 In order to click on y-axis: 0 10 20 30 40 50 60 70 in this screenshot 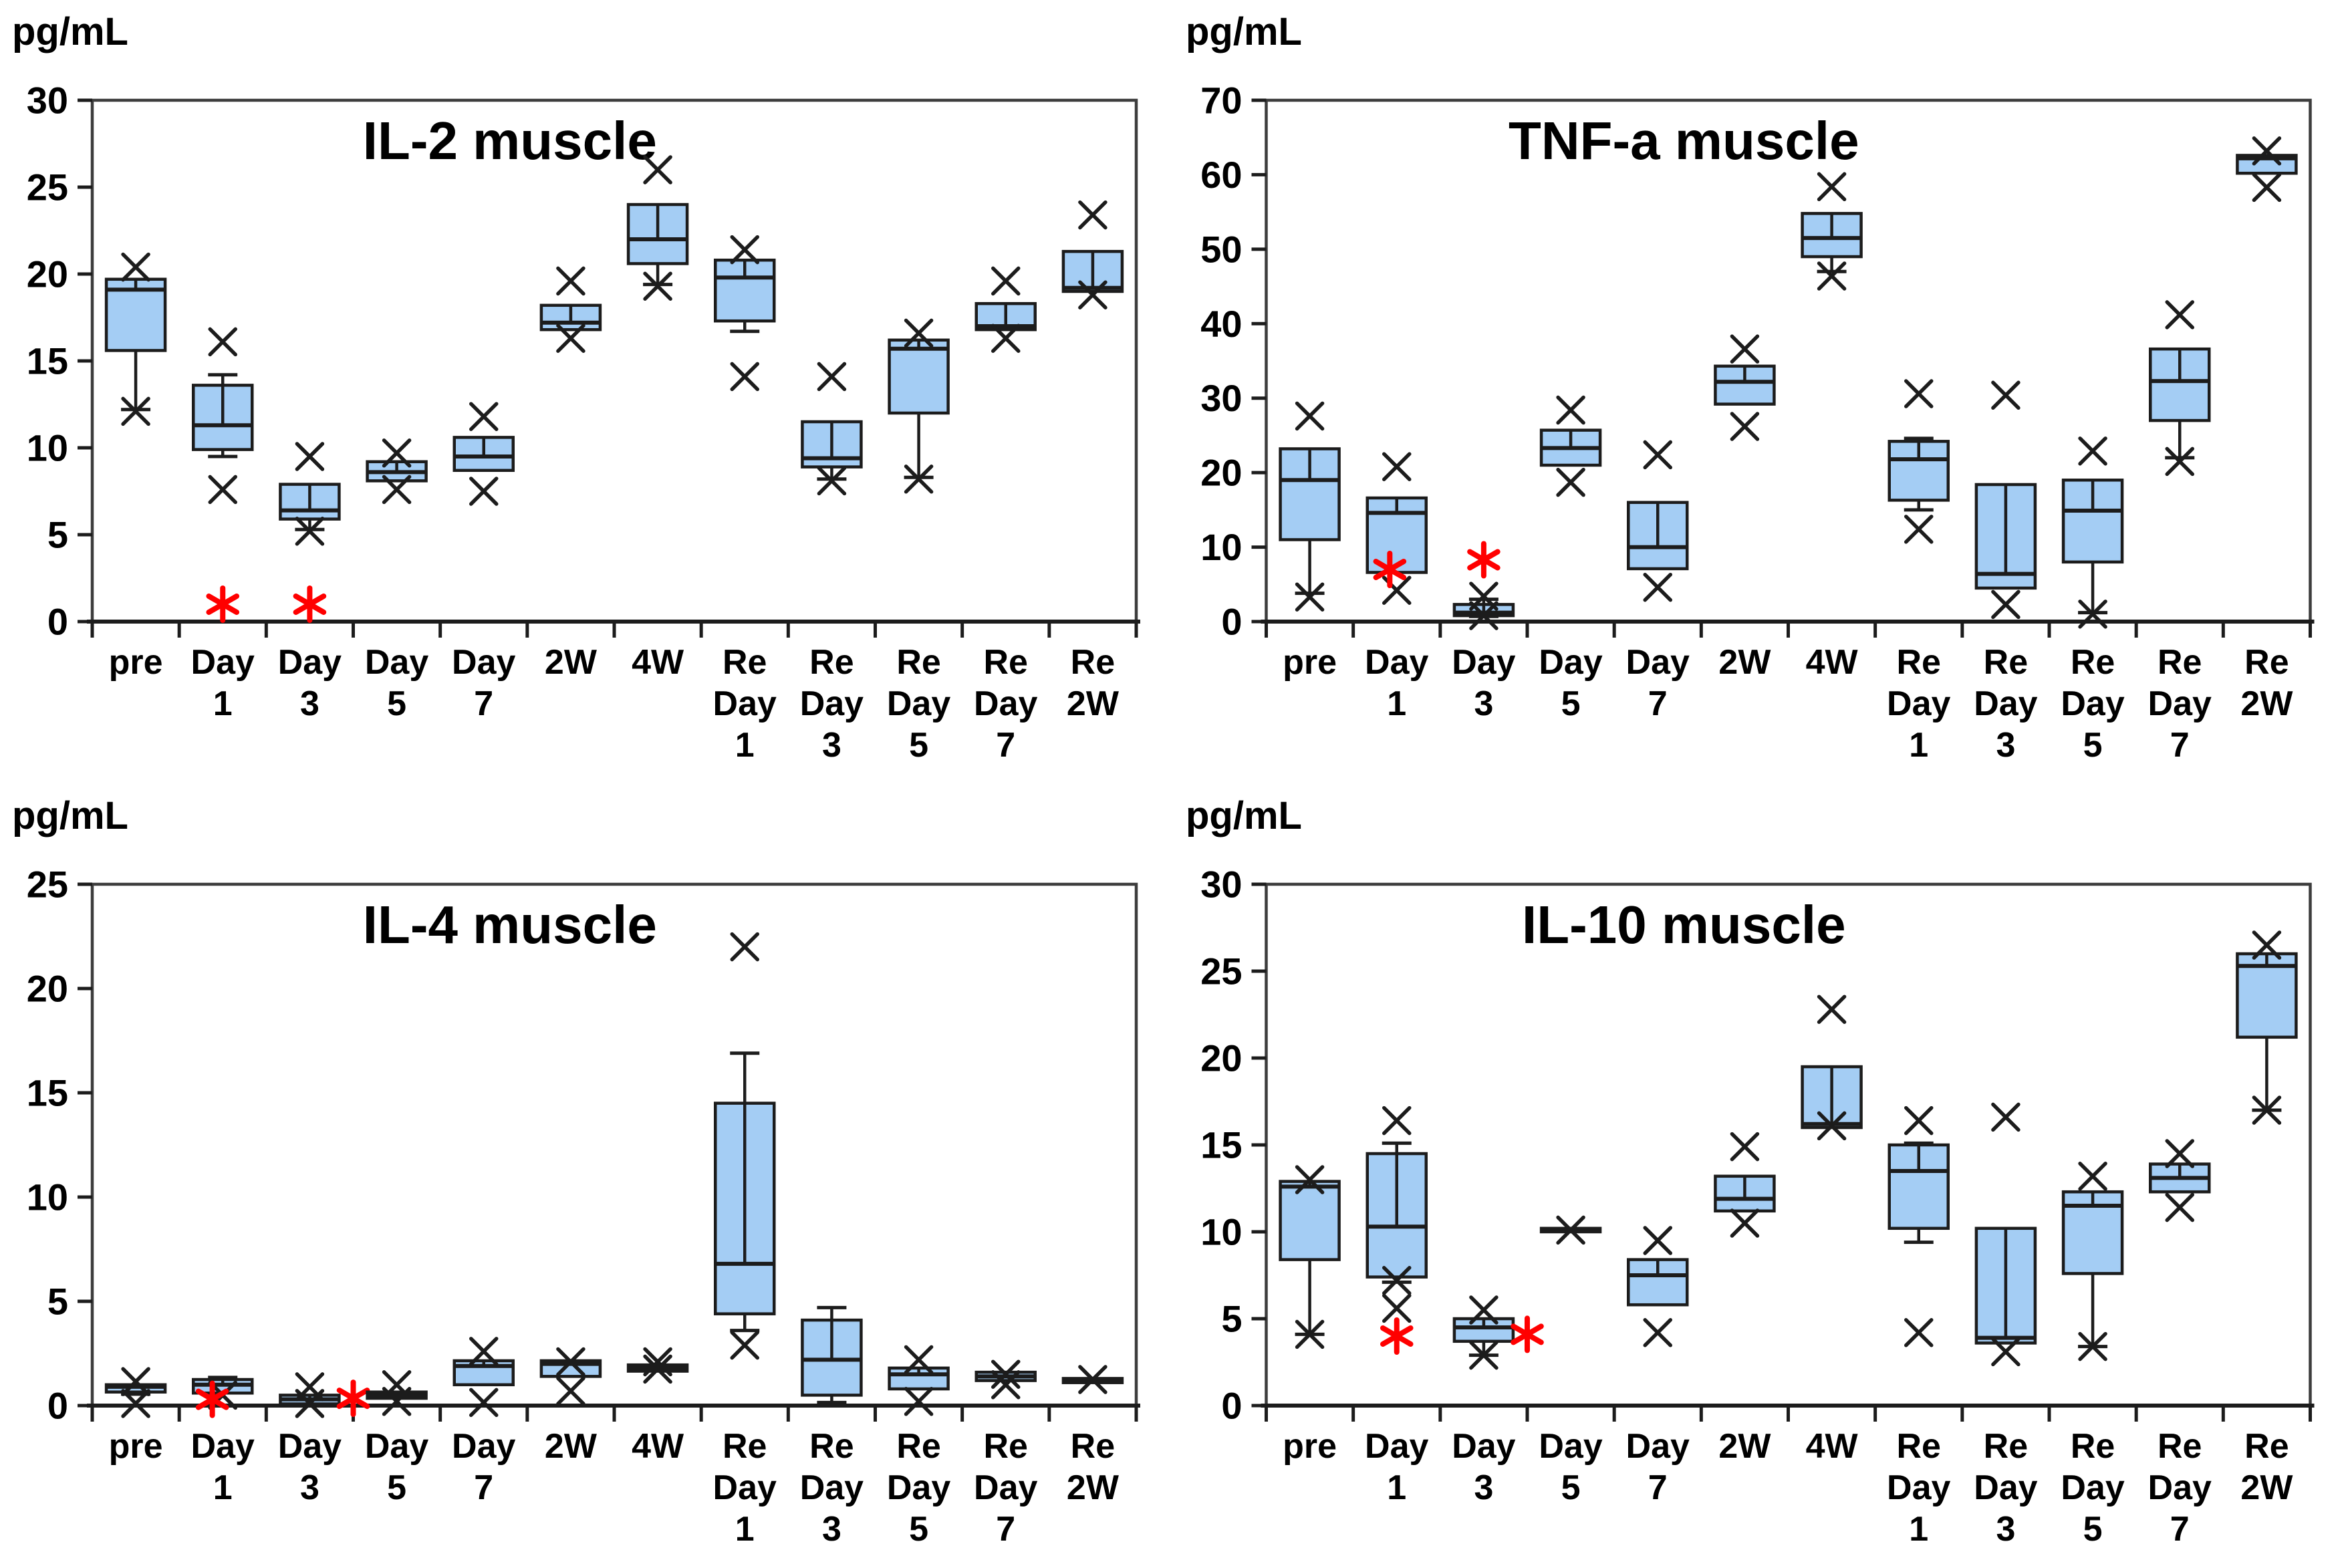, I will do `click(1233, 362)`.